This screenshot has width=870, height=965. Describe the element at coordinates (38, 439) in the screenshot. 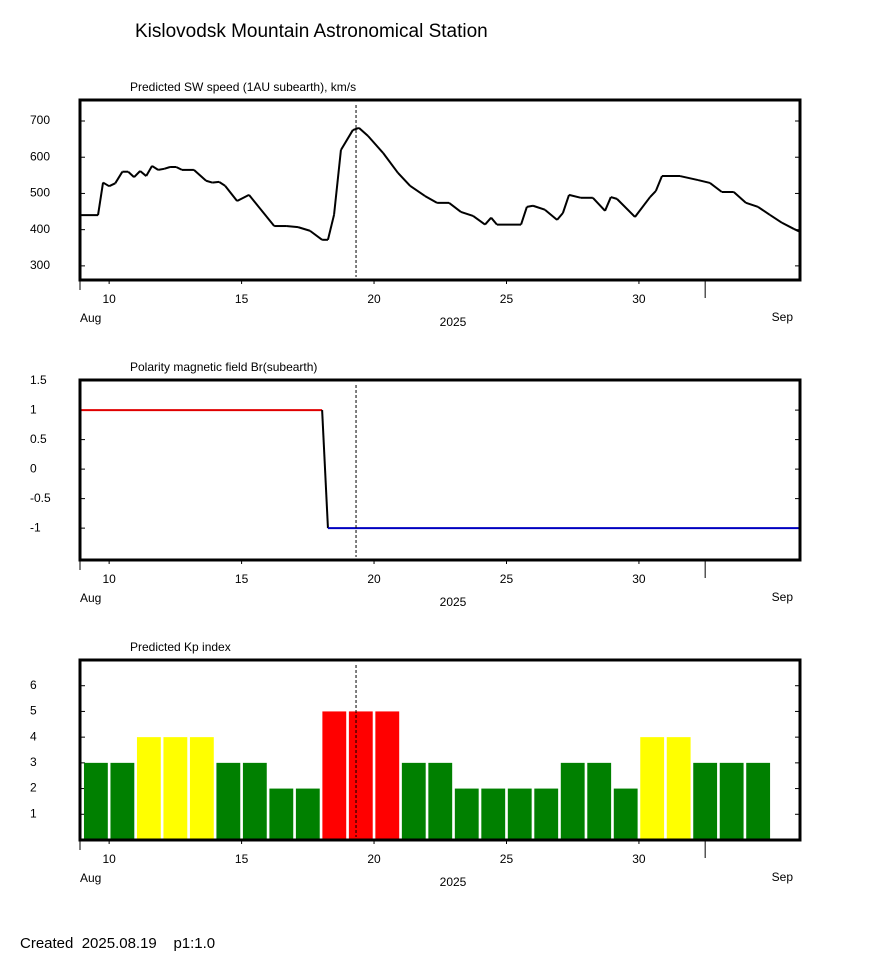

I see `y-tick-label: 0.5` at that location.